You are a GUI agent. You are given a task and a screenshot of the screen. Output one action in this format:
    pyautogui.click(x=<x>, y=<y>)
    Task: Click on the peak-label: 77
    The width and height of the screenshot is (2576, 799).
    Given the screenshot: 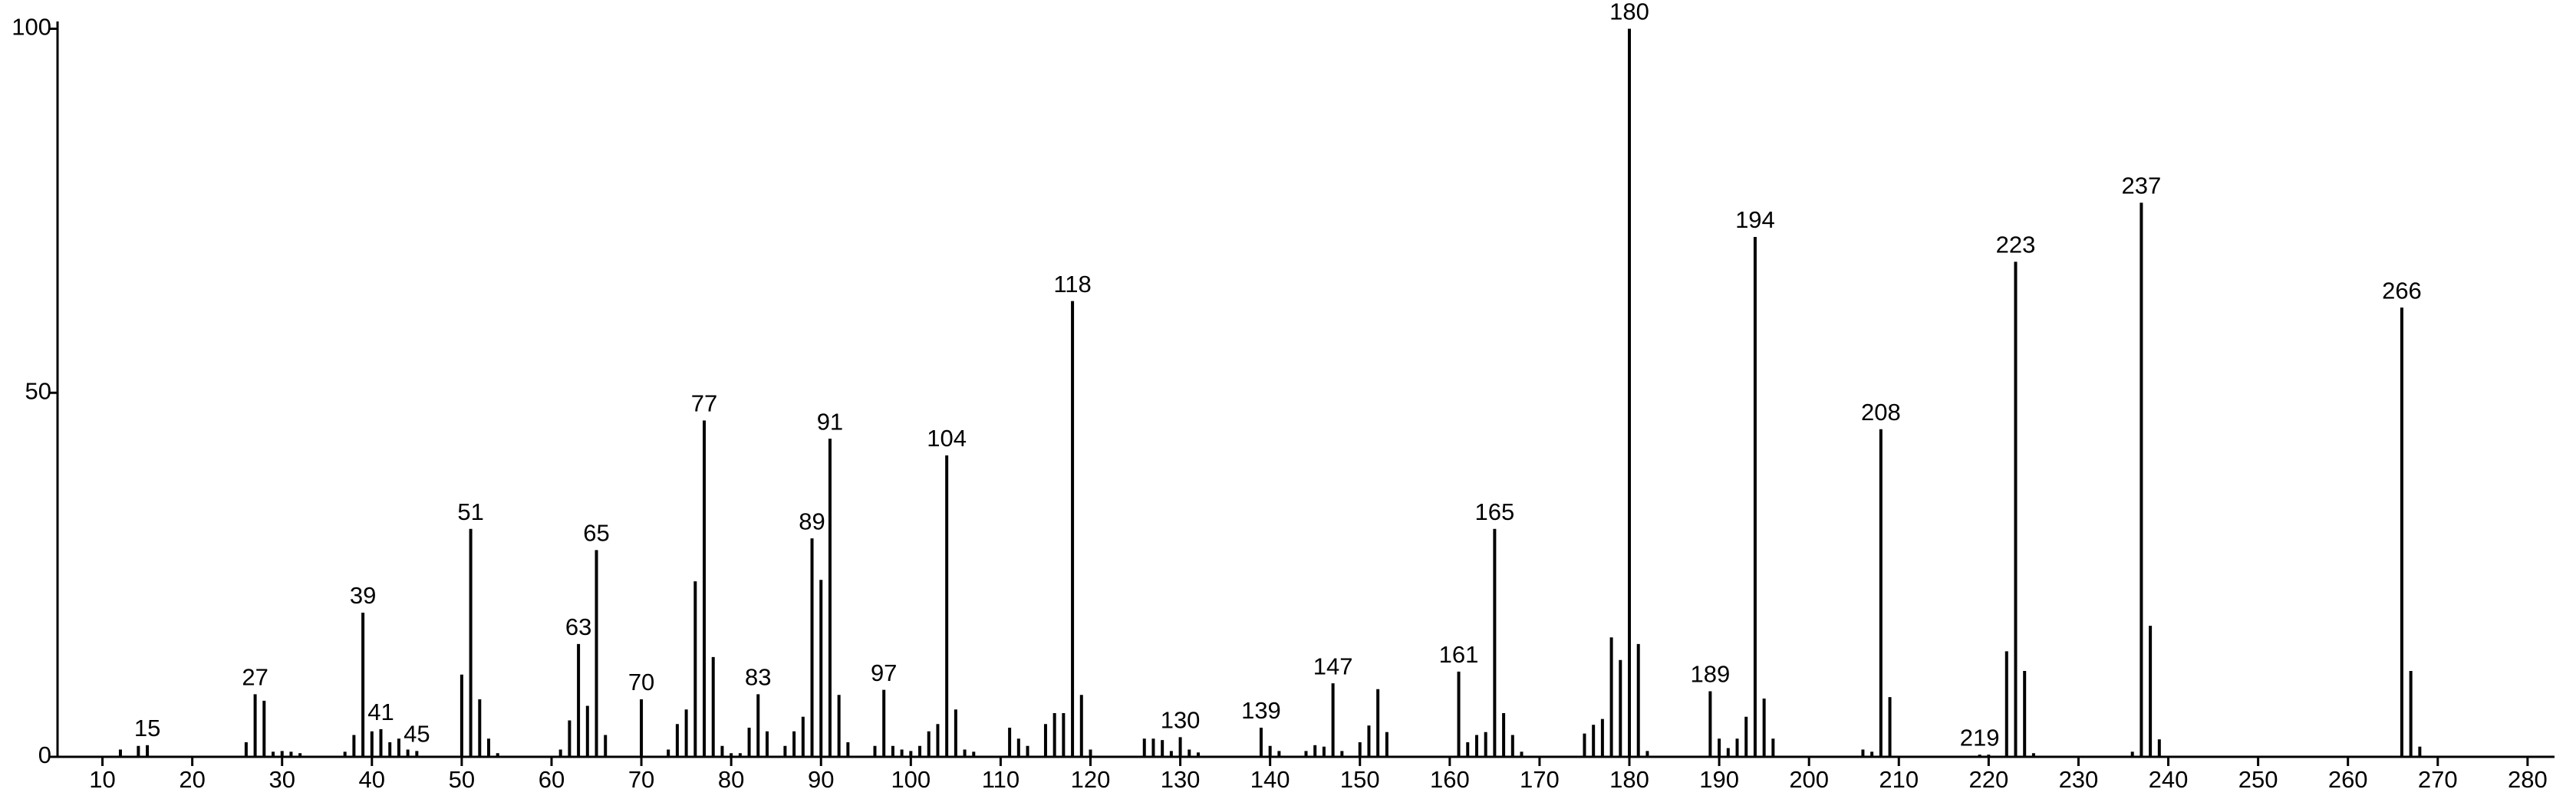 What is the action you would take?
    pyautogui.click(x=704, y=403)
    